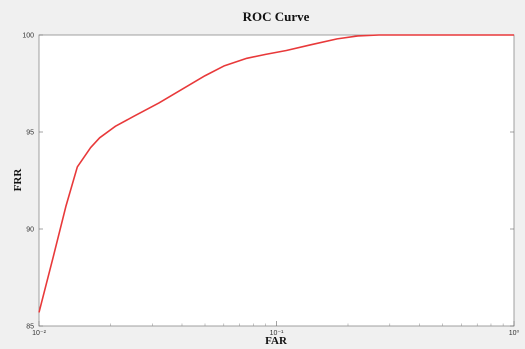  Describe the element at coordinates (30, 327) in the screenshot. I see `y-tick-label: 85` at that location.